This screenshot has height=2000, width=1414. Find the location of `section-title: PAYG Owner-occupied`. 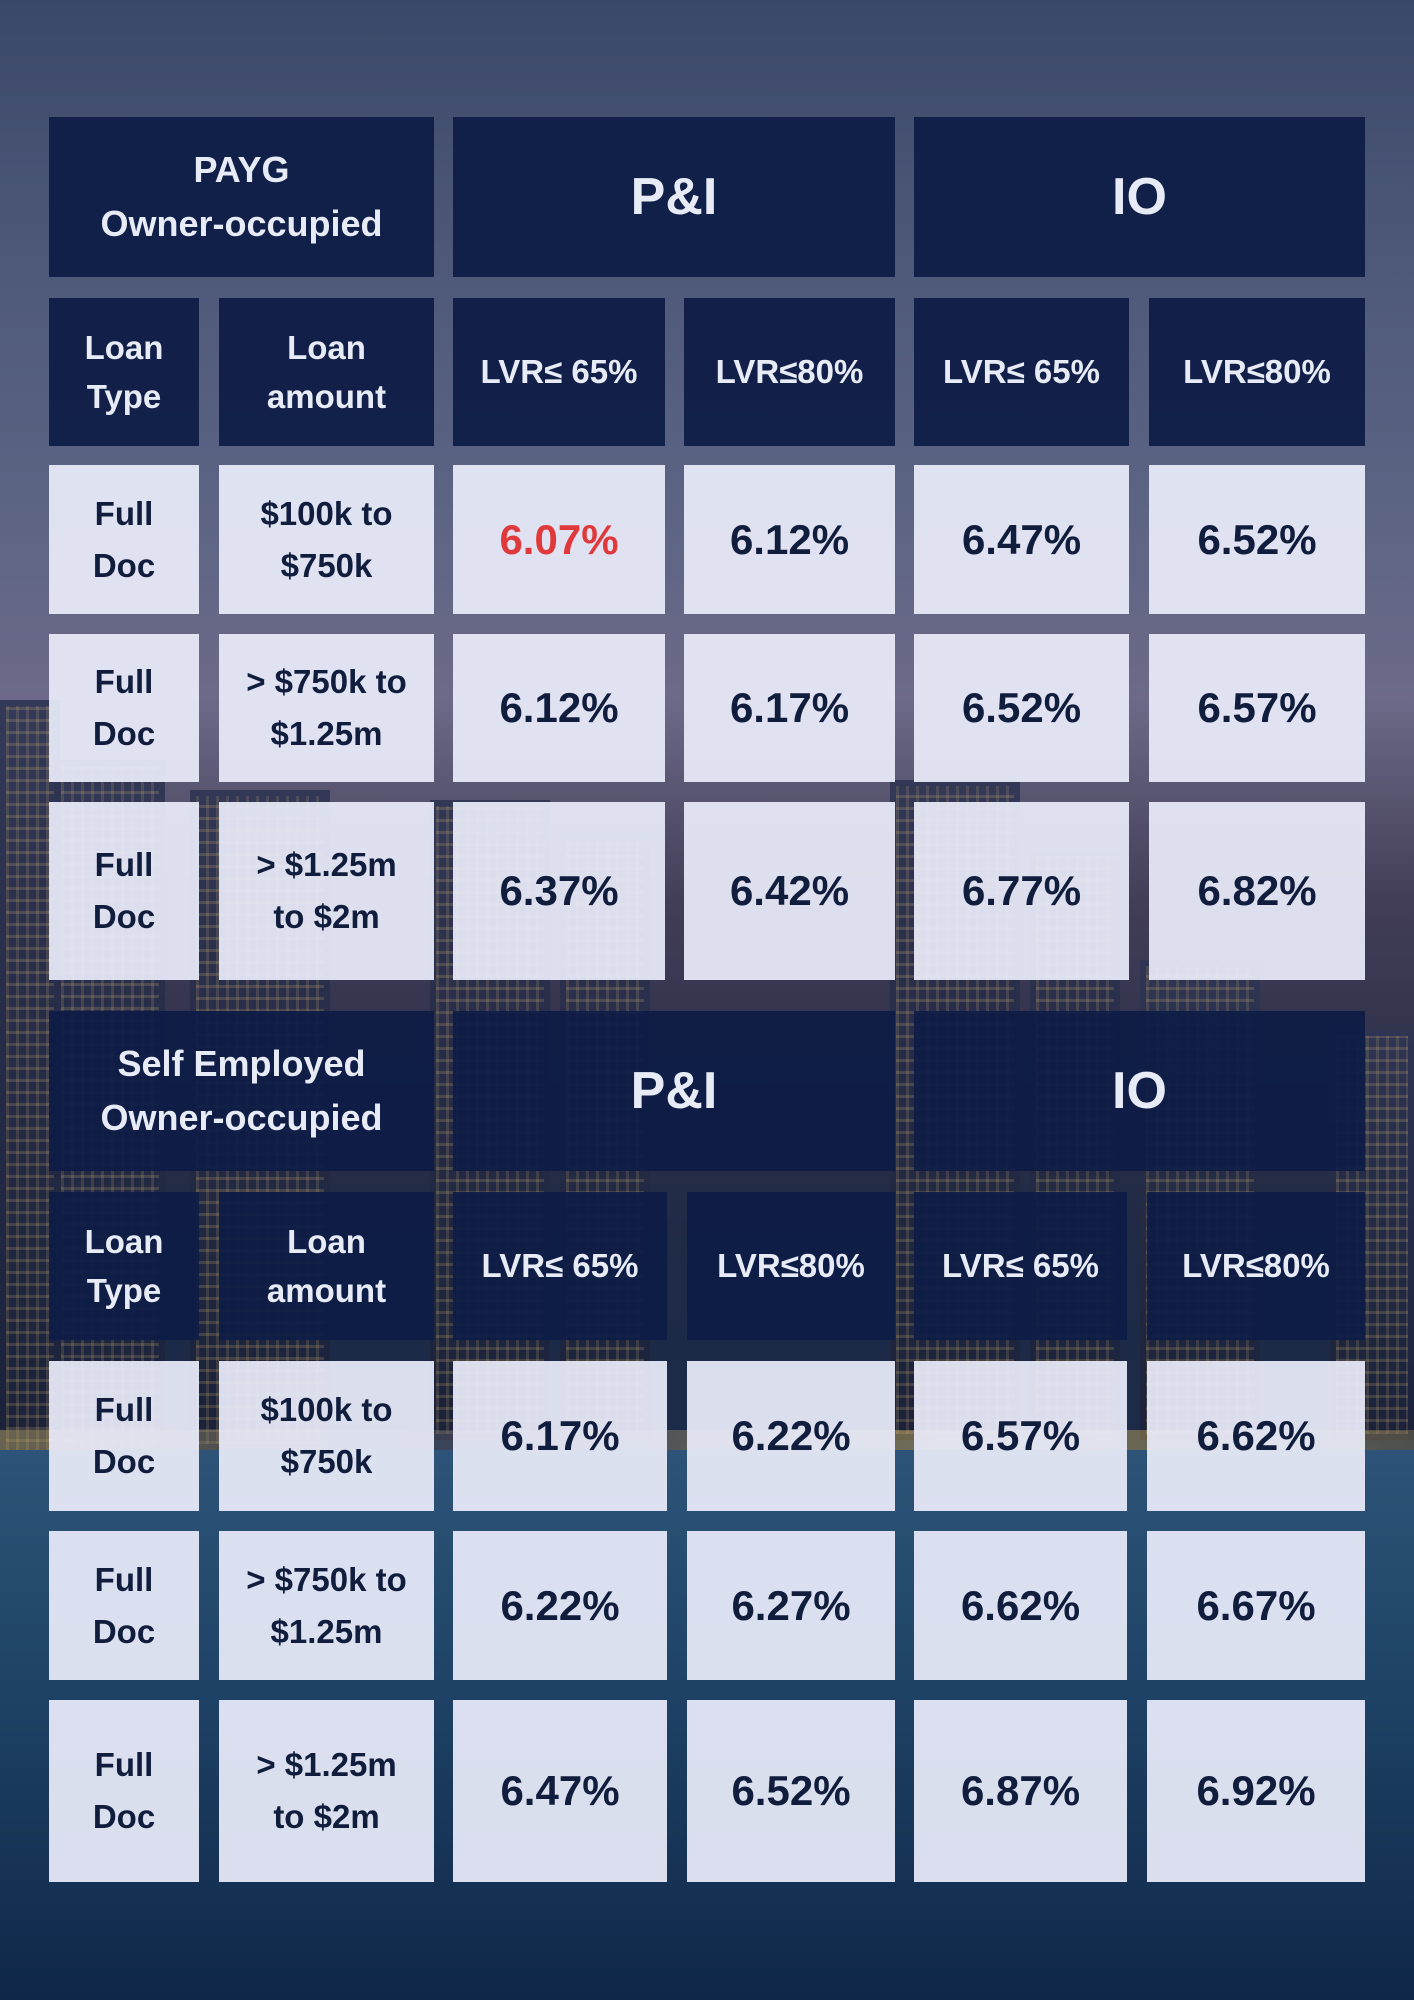

section-title: PAYG Owner-occupied is located at coordinates (241, 197).